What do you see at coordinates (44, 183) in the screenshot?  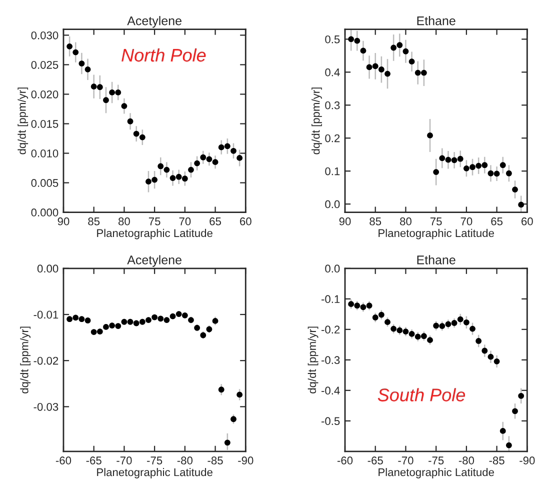 I see `y-tick-label: 0.005` at bounding box center [44, 183].